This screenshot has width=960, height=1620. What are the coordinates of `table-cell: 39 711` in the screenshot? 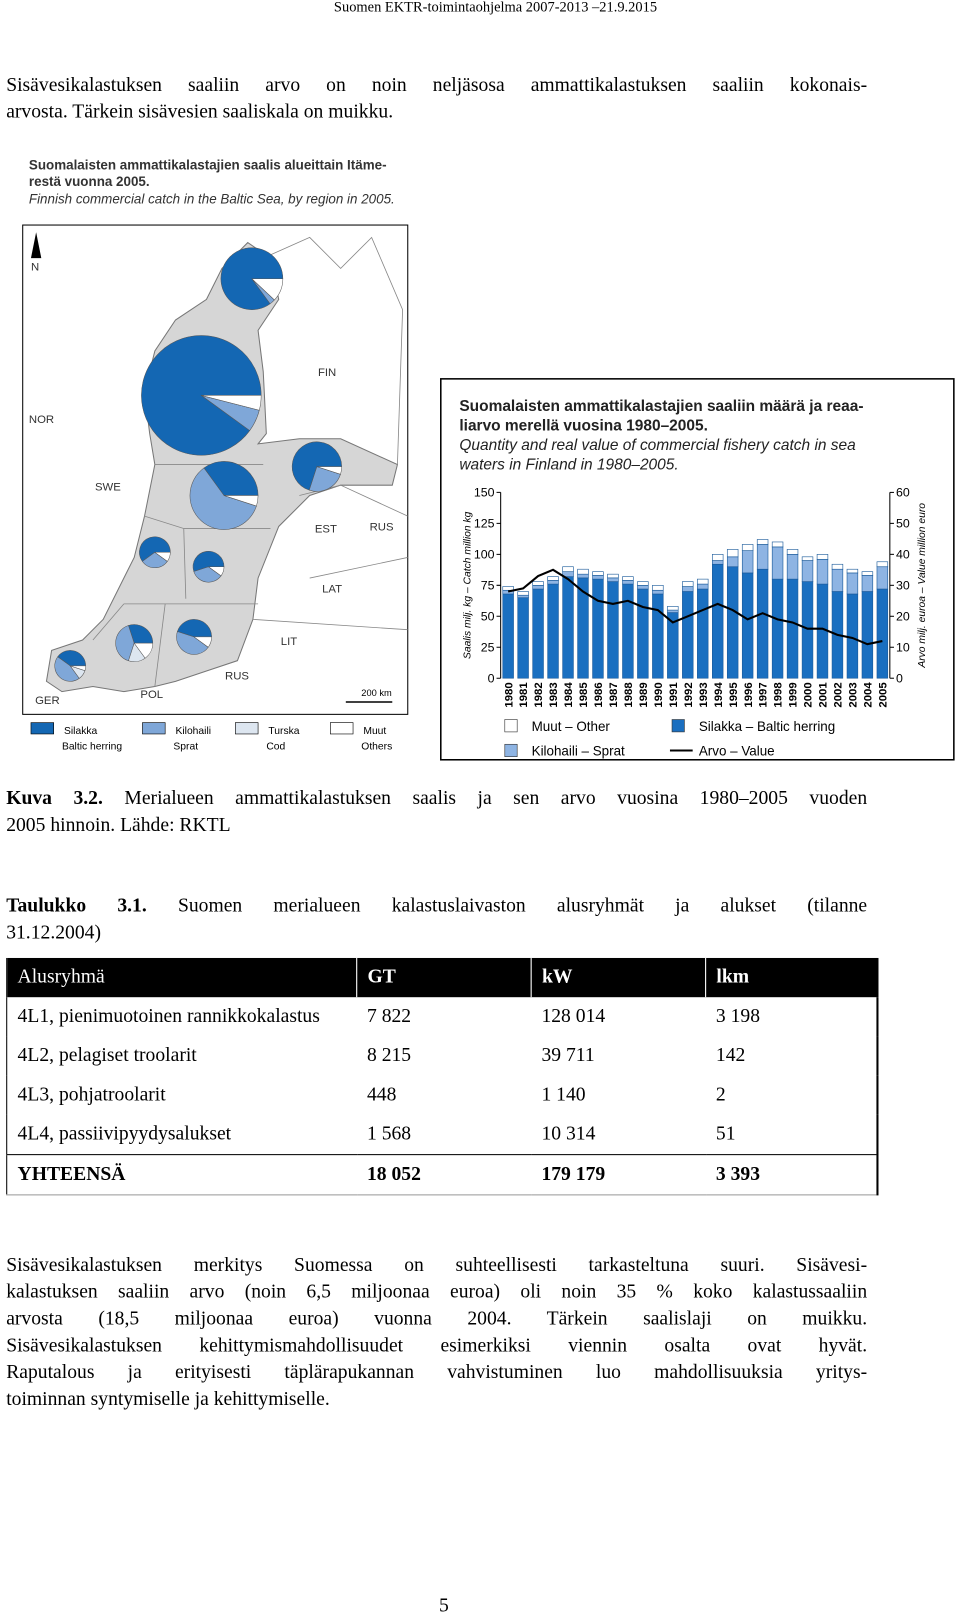 It's located at (568, 1055).